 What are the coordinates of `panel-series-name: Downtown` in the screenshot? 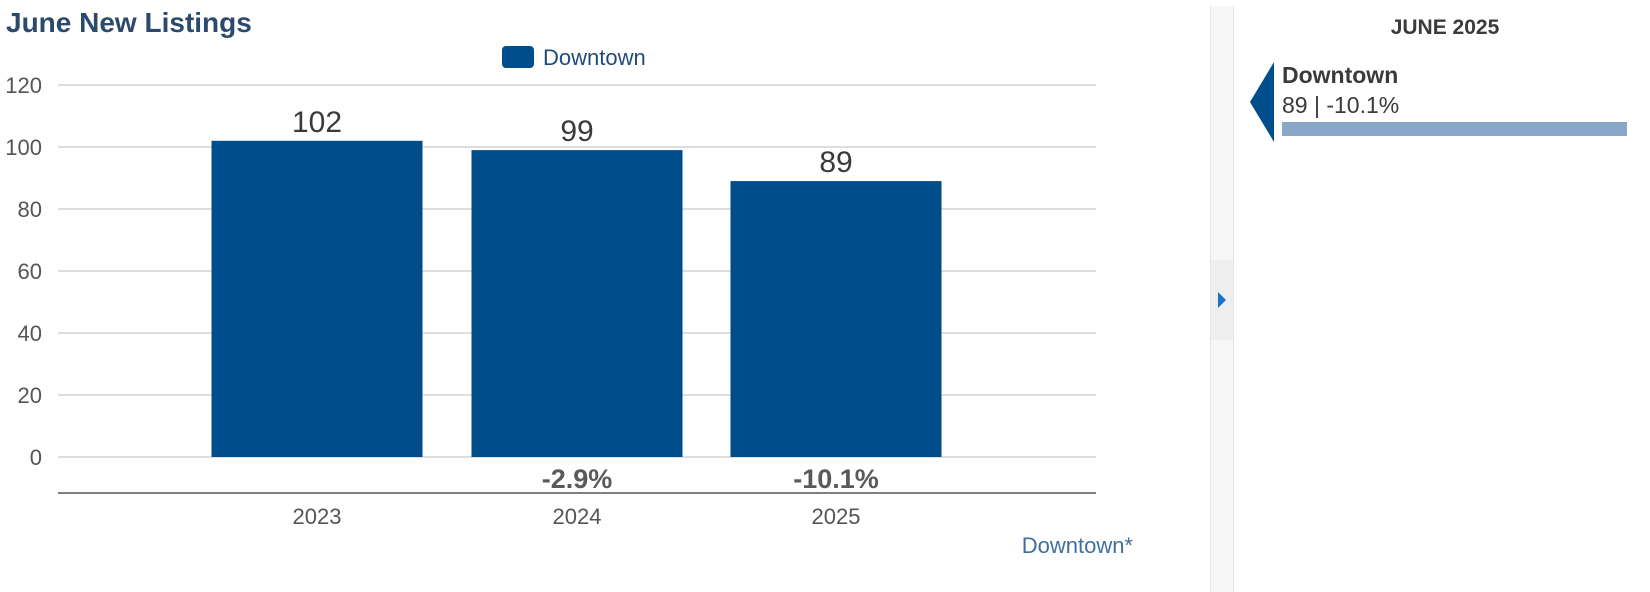 It's located at (1340, 75).